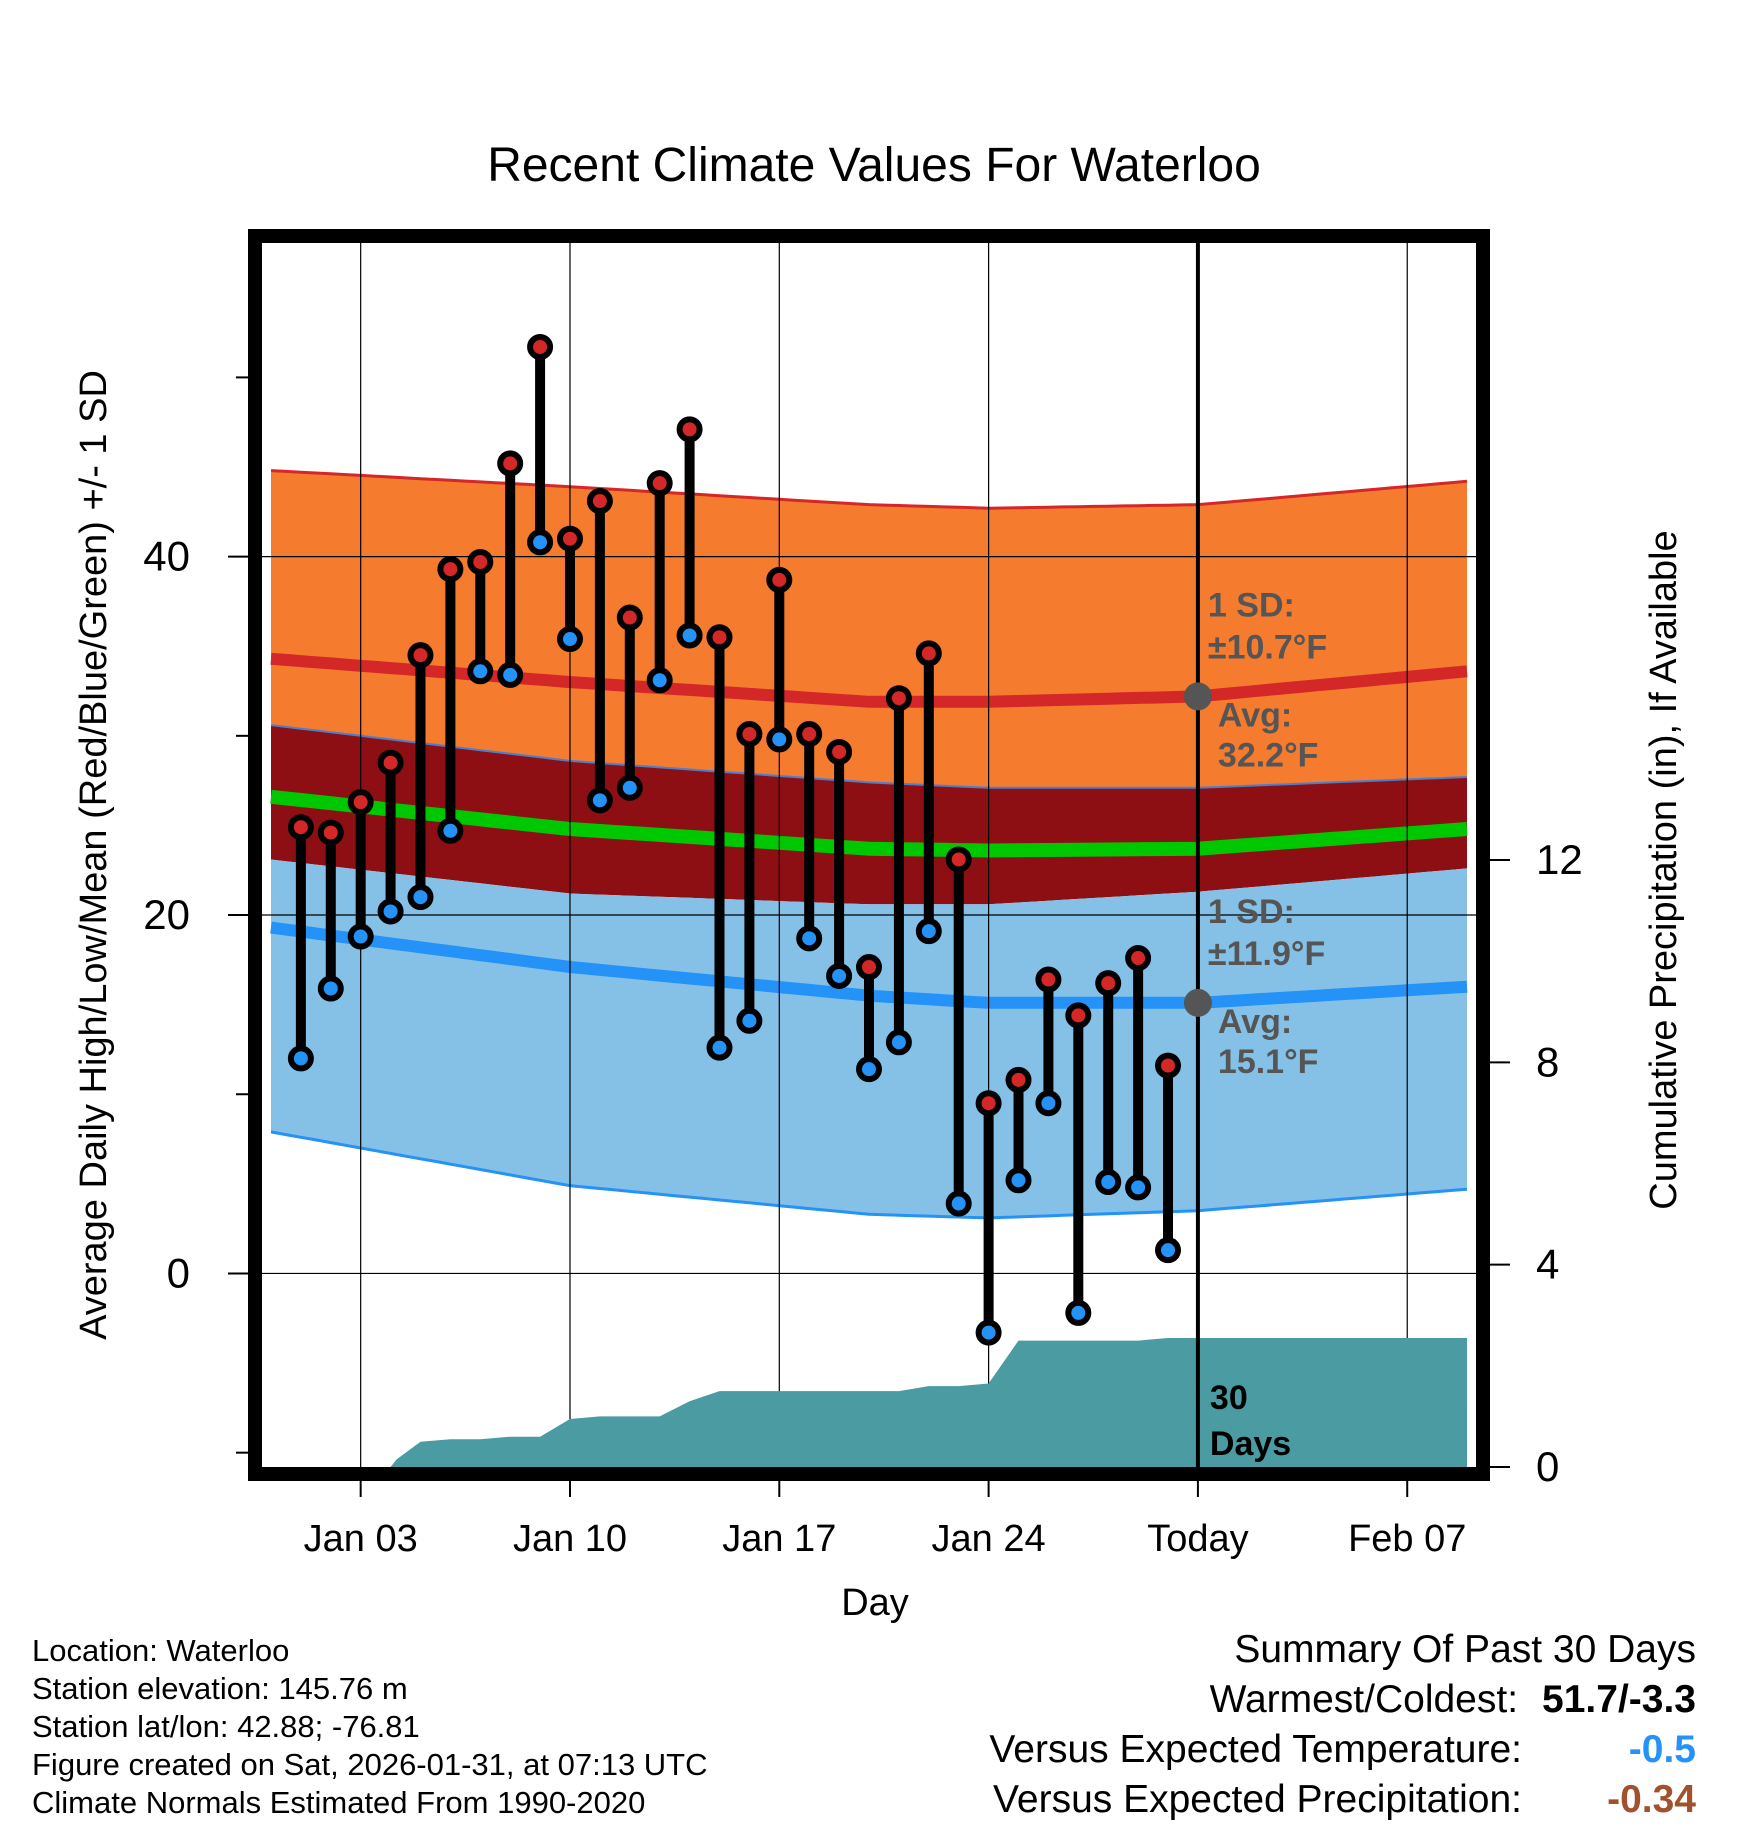  I want to click on high-lower-edge, so click(869, 756).